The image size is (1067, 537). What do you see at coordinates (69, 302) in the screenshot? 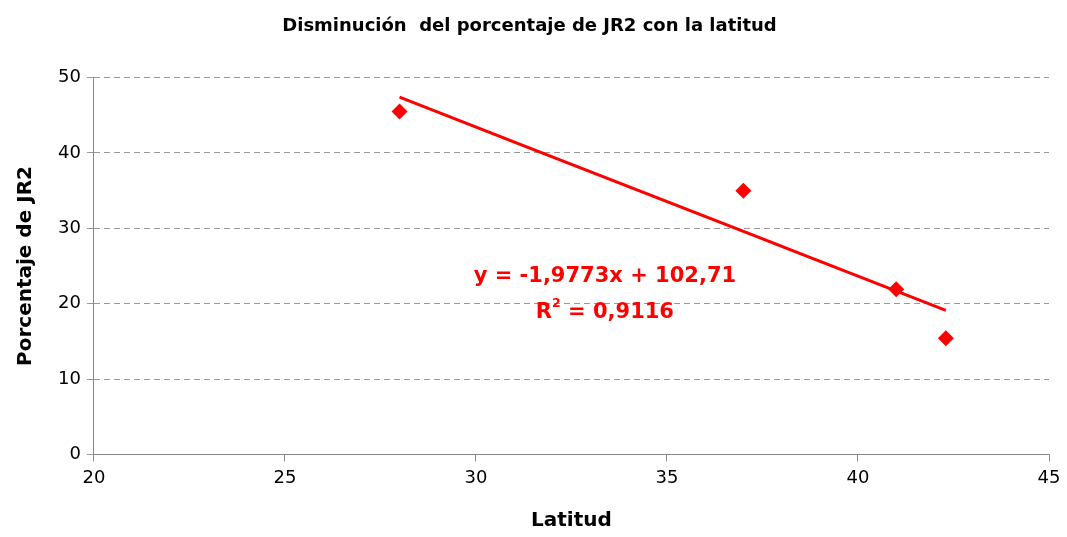
I see `y-tick-label: 20` at bounding box center [69, 302].